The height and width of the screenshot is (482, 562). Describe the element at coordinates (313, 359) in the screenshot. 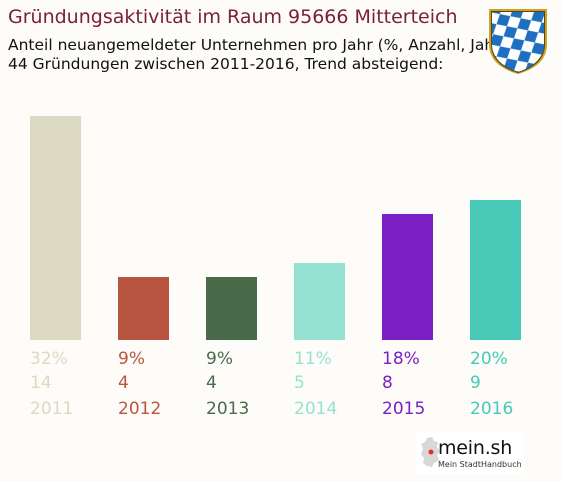

I see `percent-label-2014: 11%` at that location.